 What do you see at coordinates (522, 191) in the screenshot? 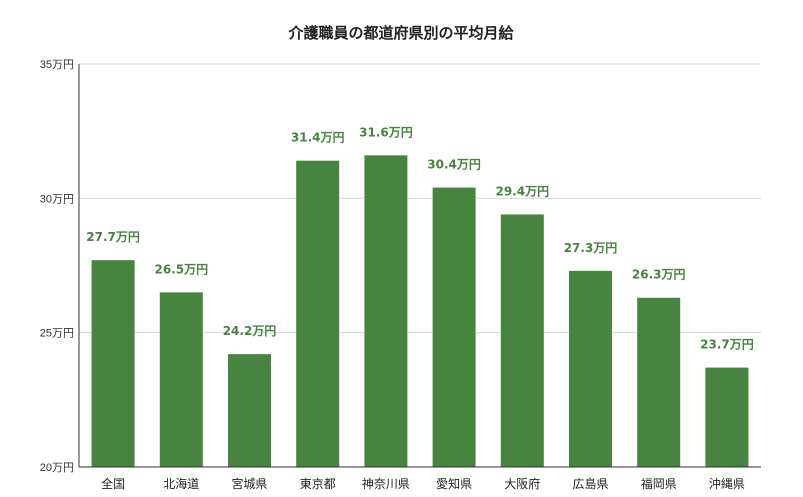
I see `data-label: 29.4万円` at bounding box center [522, 191].